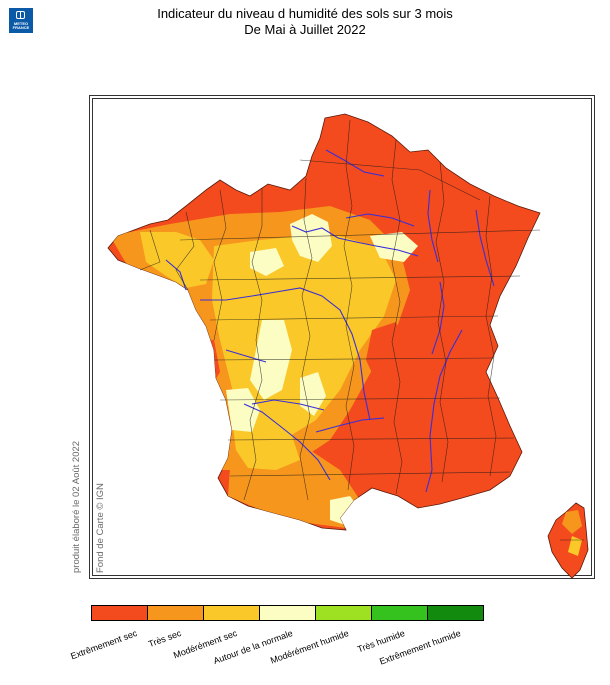  Describe the element at coordinates (380, 220) in the screenshot. I see `river-marne` at that location.